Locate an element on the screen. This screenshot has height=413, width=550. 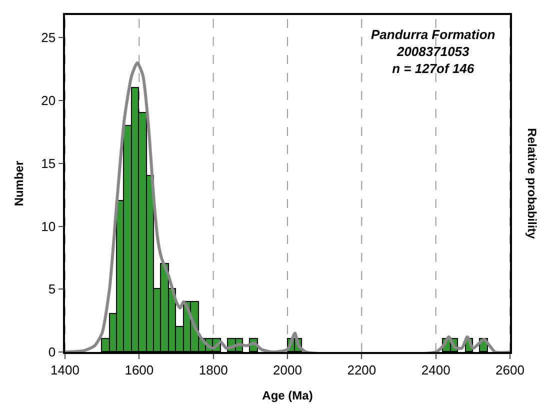
x-tick-label: 2400 is located at coordinates (435, 370).